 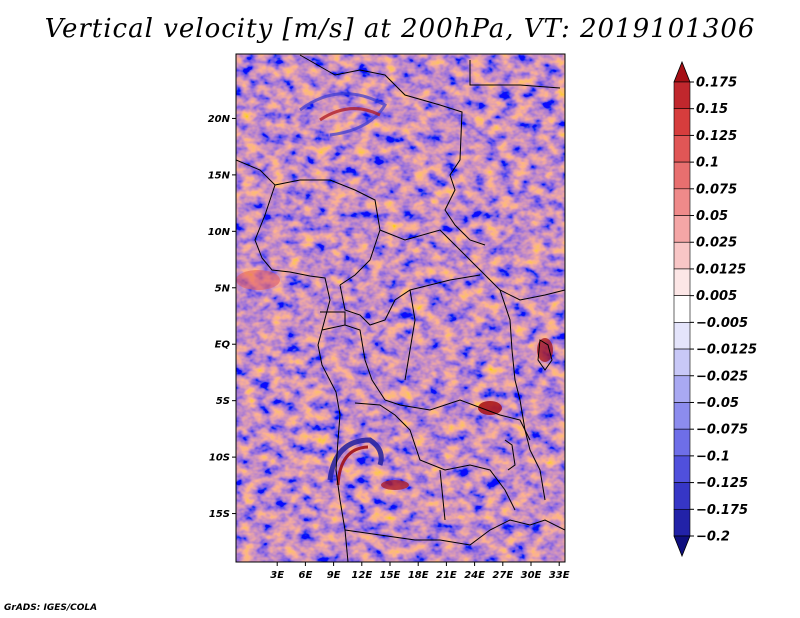 What do you see at coordinates (418, 575) in the screenshot?
I see `lon-tick-label: 18E` at bounding box center [418, 575].